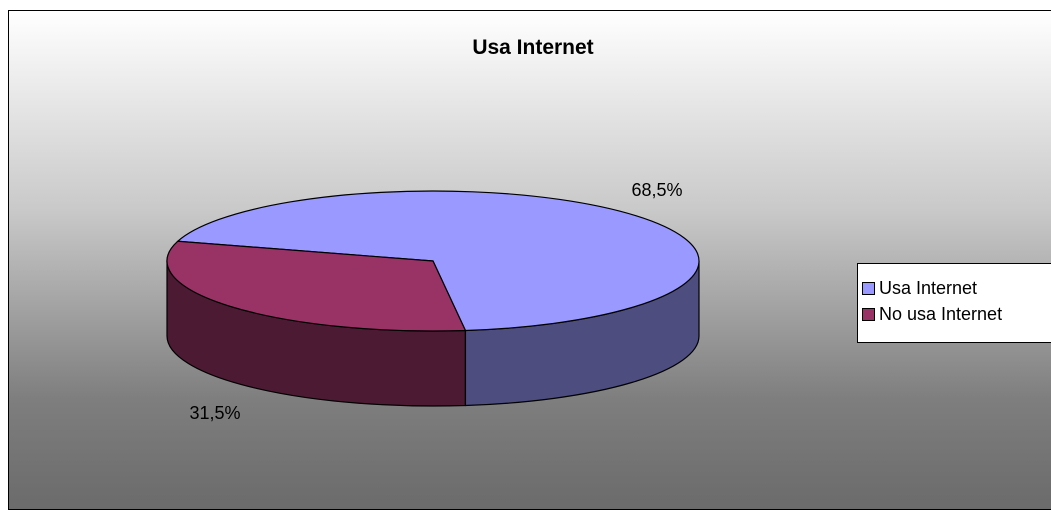 Image resolution: width=1051 pixels, height=511 pixels. Describe the element at coordinates (533, 47) in the screenshot. I see `chart-title: Usa Internet` at that location.